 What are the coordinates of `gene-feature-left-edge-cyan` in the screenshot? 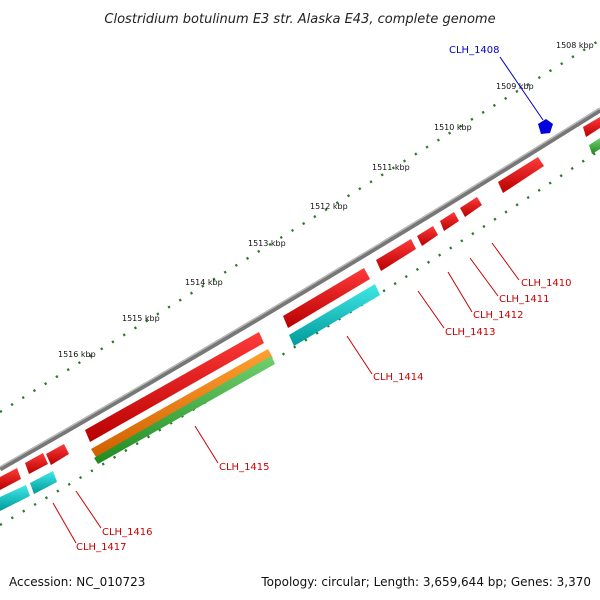 It's located at (15, 498).